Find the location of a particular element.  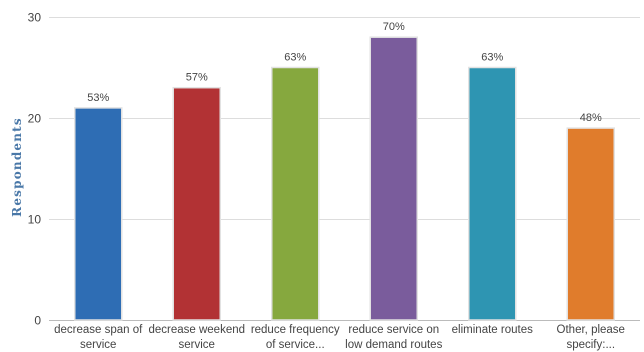

y-tick-label: 20 is located at coordinates (35, 119).